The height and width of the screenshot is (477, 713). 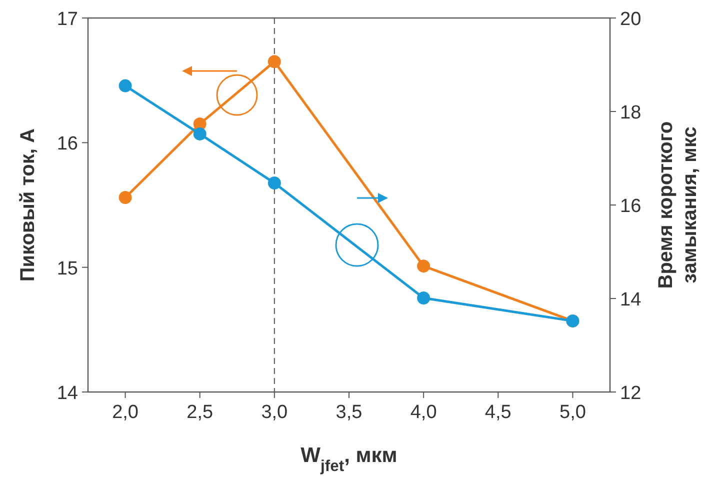 What do you see at coordinates (200, 412) in the screenshot?
I see `x-tick-label: 2,5` at bounding box center [200, 412].